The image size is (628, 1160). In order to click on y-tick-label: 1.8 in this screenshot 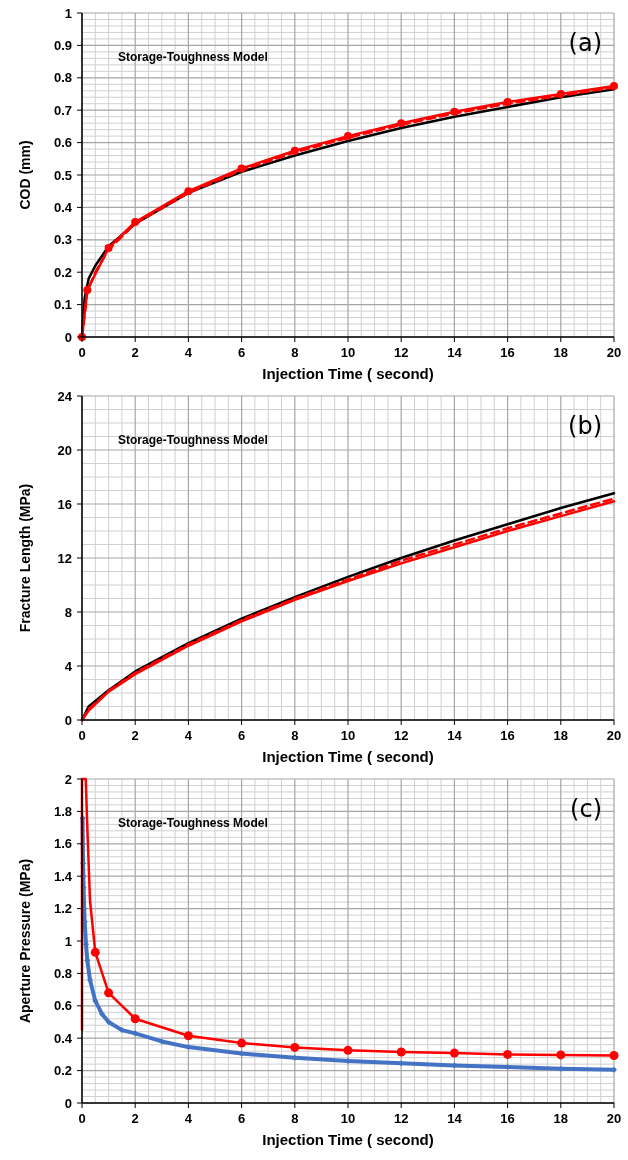, I will do `click(62, 811)`.